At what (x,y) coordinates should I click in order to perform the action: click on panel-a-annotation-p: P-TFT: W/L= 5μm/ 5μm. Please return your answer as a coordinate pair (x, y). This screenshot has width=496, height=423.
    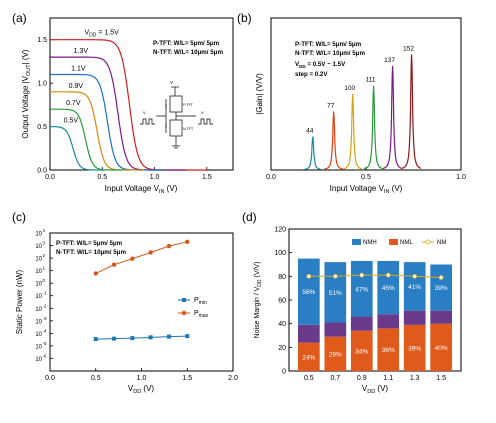
    Looking at the image, I should click on (186, 43).